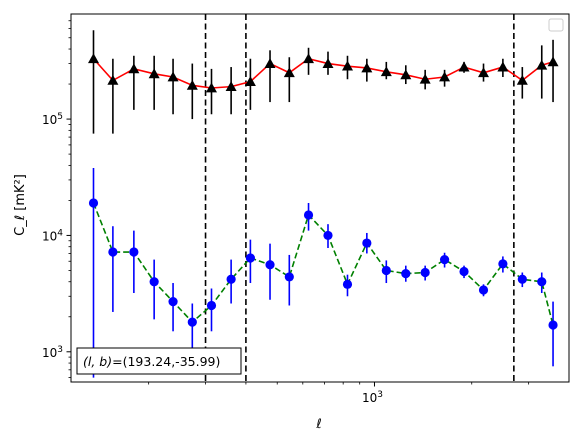 The image size is (580, 441). I want to click on annotation-text: (l, b)=(193.24,-35.99), so click(151, 361).